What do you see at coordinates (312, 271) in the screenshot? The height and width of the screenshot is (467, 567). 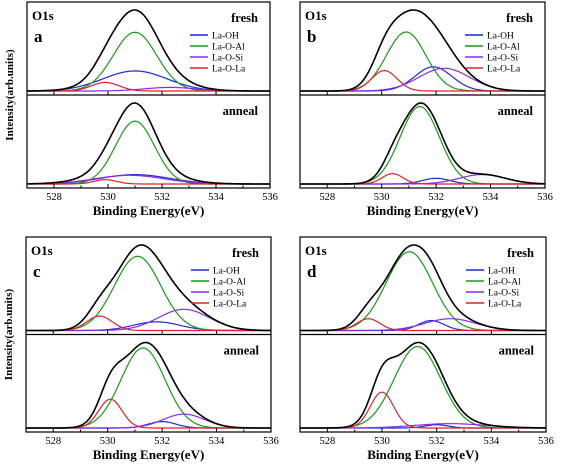 I see `panel-letter: d` at bounding box center [312, 271].